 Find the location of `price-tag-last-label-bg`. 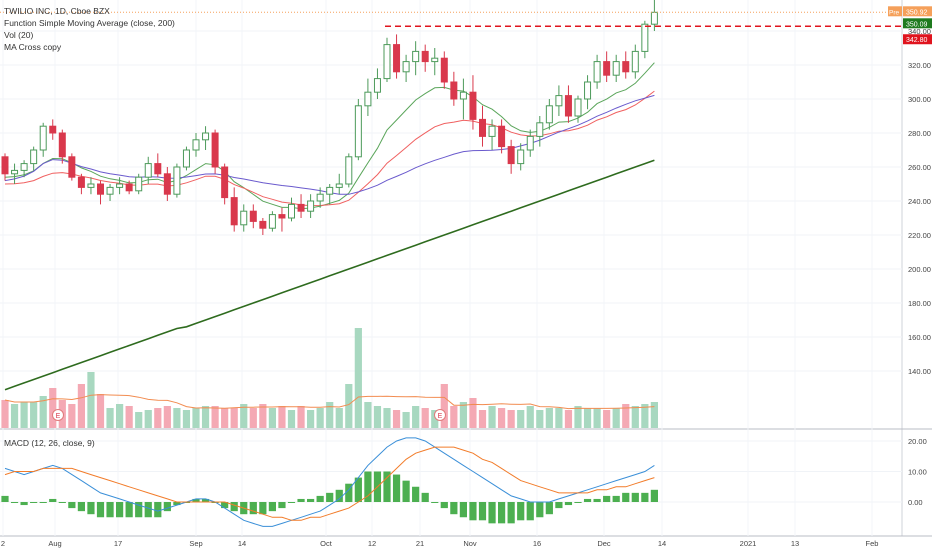

price-tag-last-label-bg is located at coordinates (895, 11).